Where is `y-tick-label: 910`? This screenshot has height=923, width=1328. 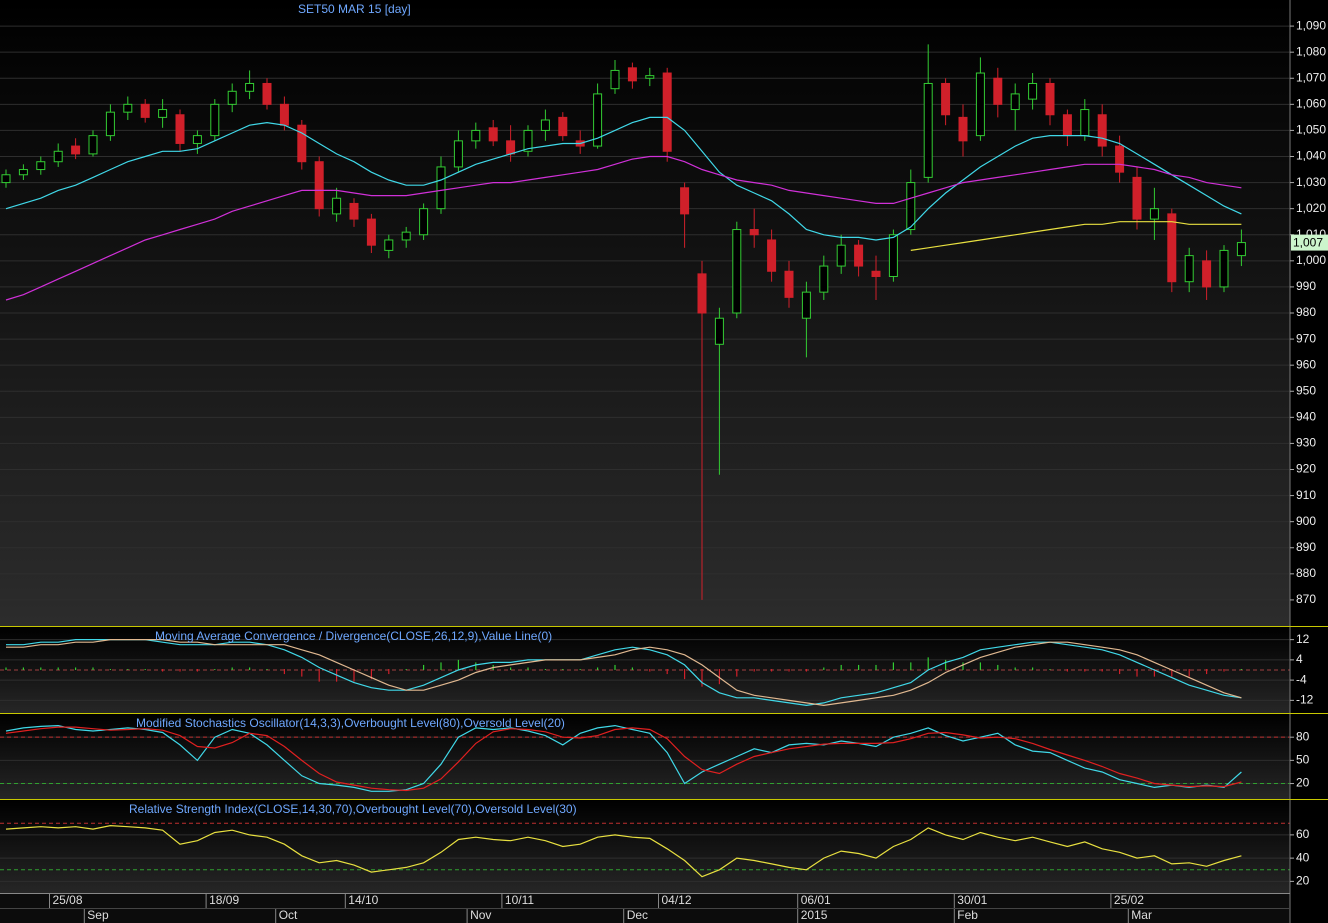 y-tick-label: 910 is located at coordinates (1306, 495).